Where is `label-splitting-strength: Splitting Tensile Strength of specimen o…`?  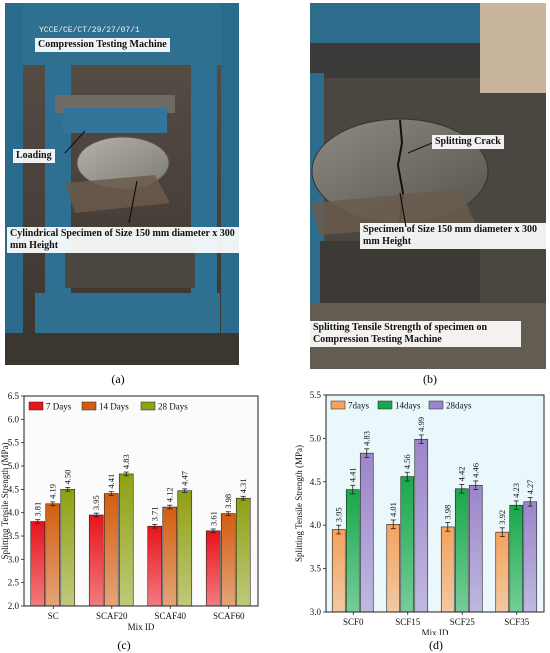 label-splitting-strength: Splitting Tensile Strength of specimen o… is located at coordinates (415, 334).